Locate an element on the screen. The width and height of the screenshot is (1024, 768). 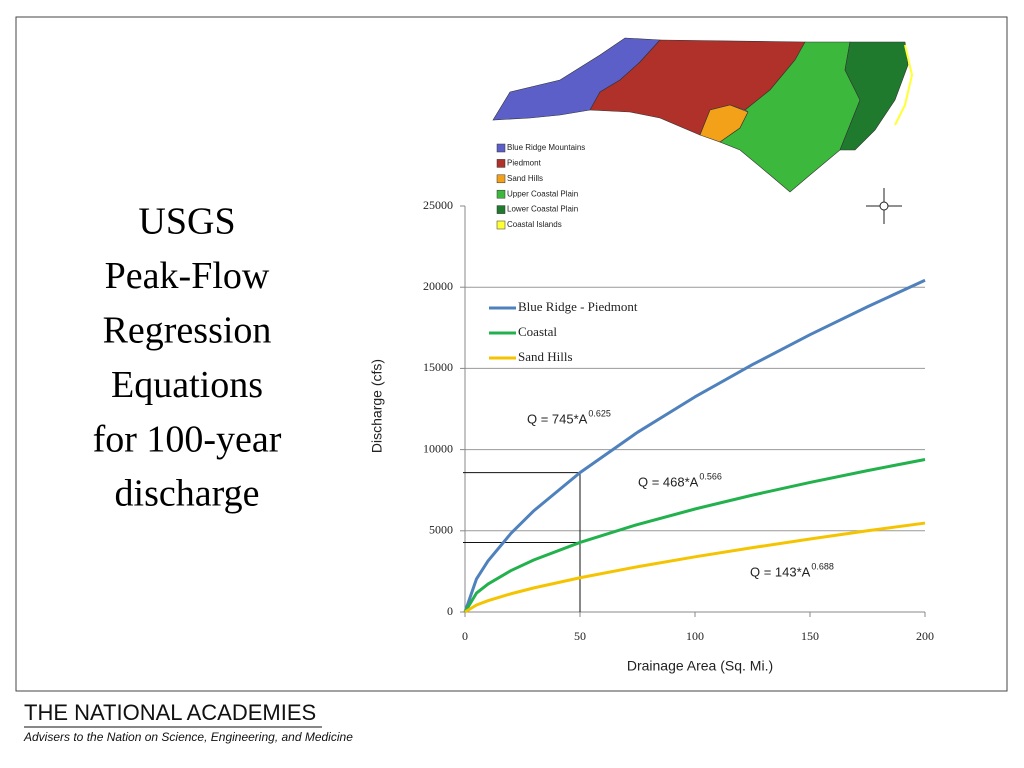
footer-title: THE NATIONAL ACADEMIES is located at coordinates (170, 712).